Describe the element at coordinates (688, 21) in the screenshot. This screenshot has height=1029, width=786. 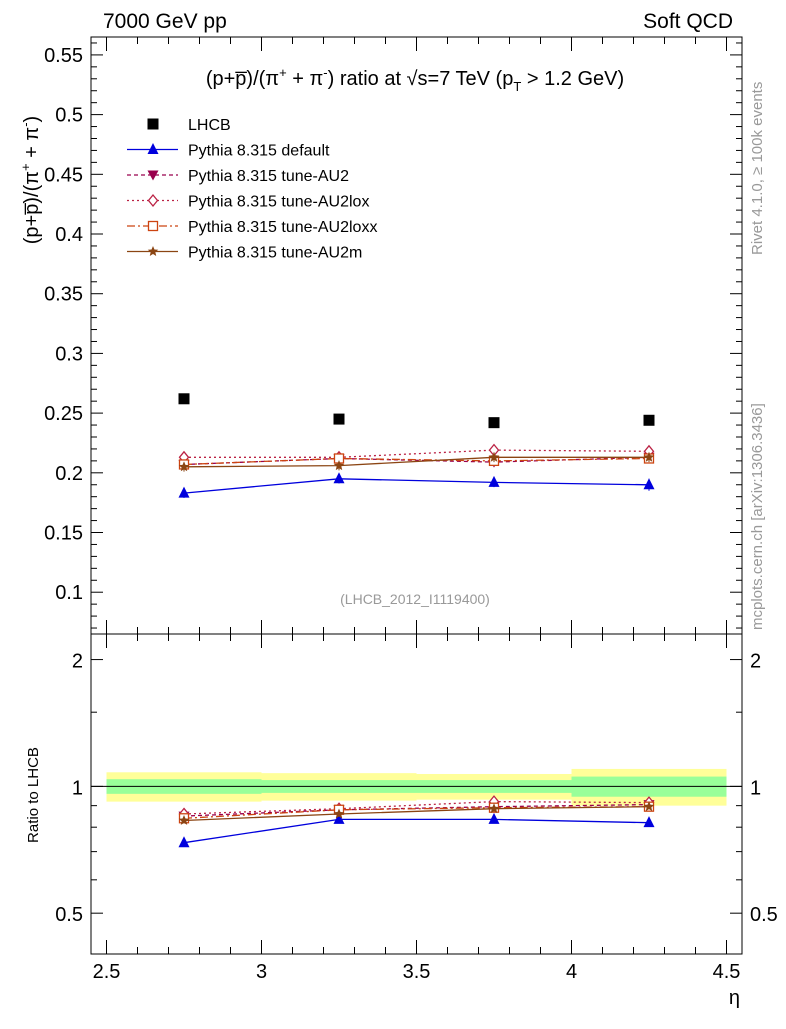
I see `header-right: Soft QCD` at that location.